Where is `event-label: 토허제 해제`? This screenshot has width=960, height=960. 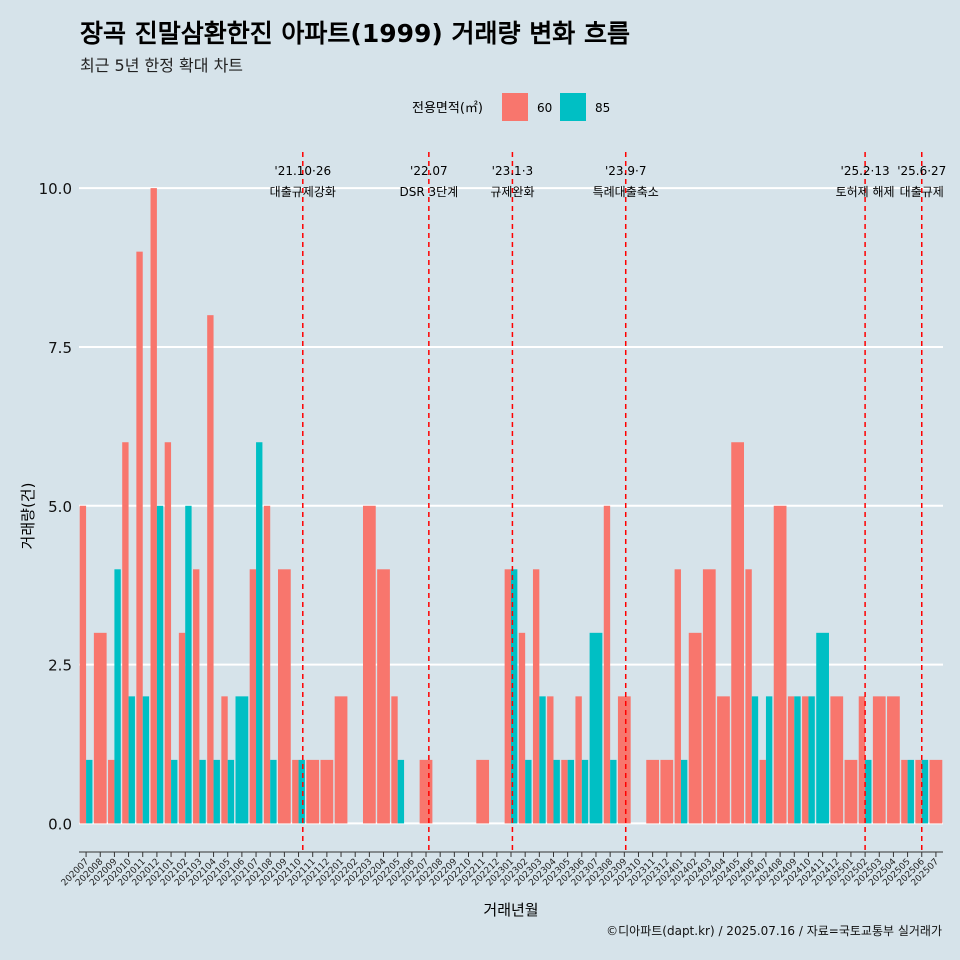 event-label: 토허제 해제 is located at coordinates (865, 192).